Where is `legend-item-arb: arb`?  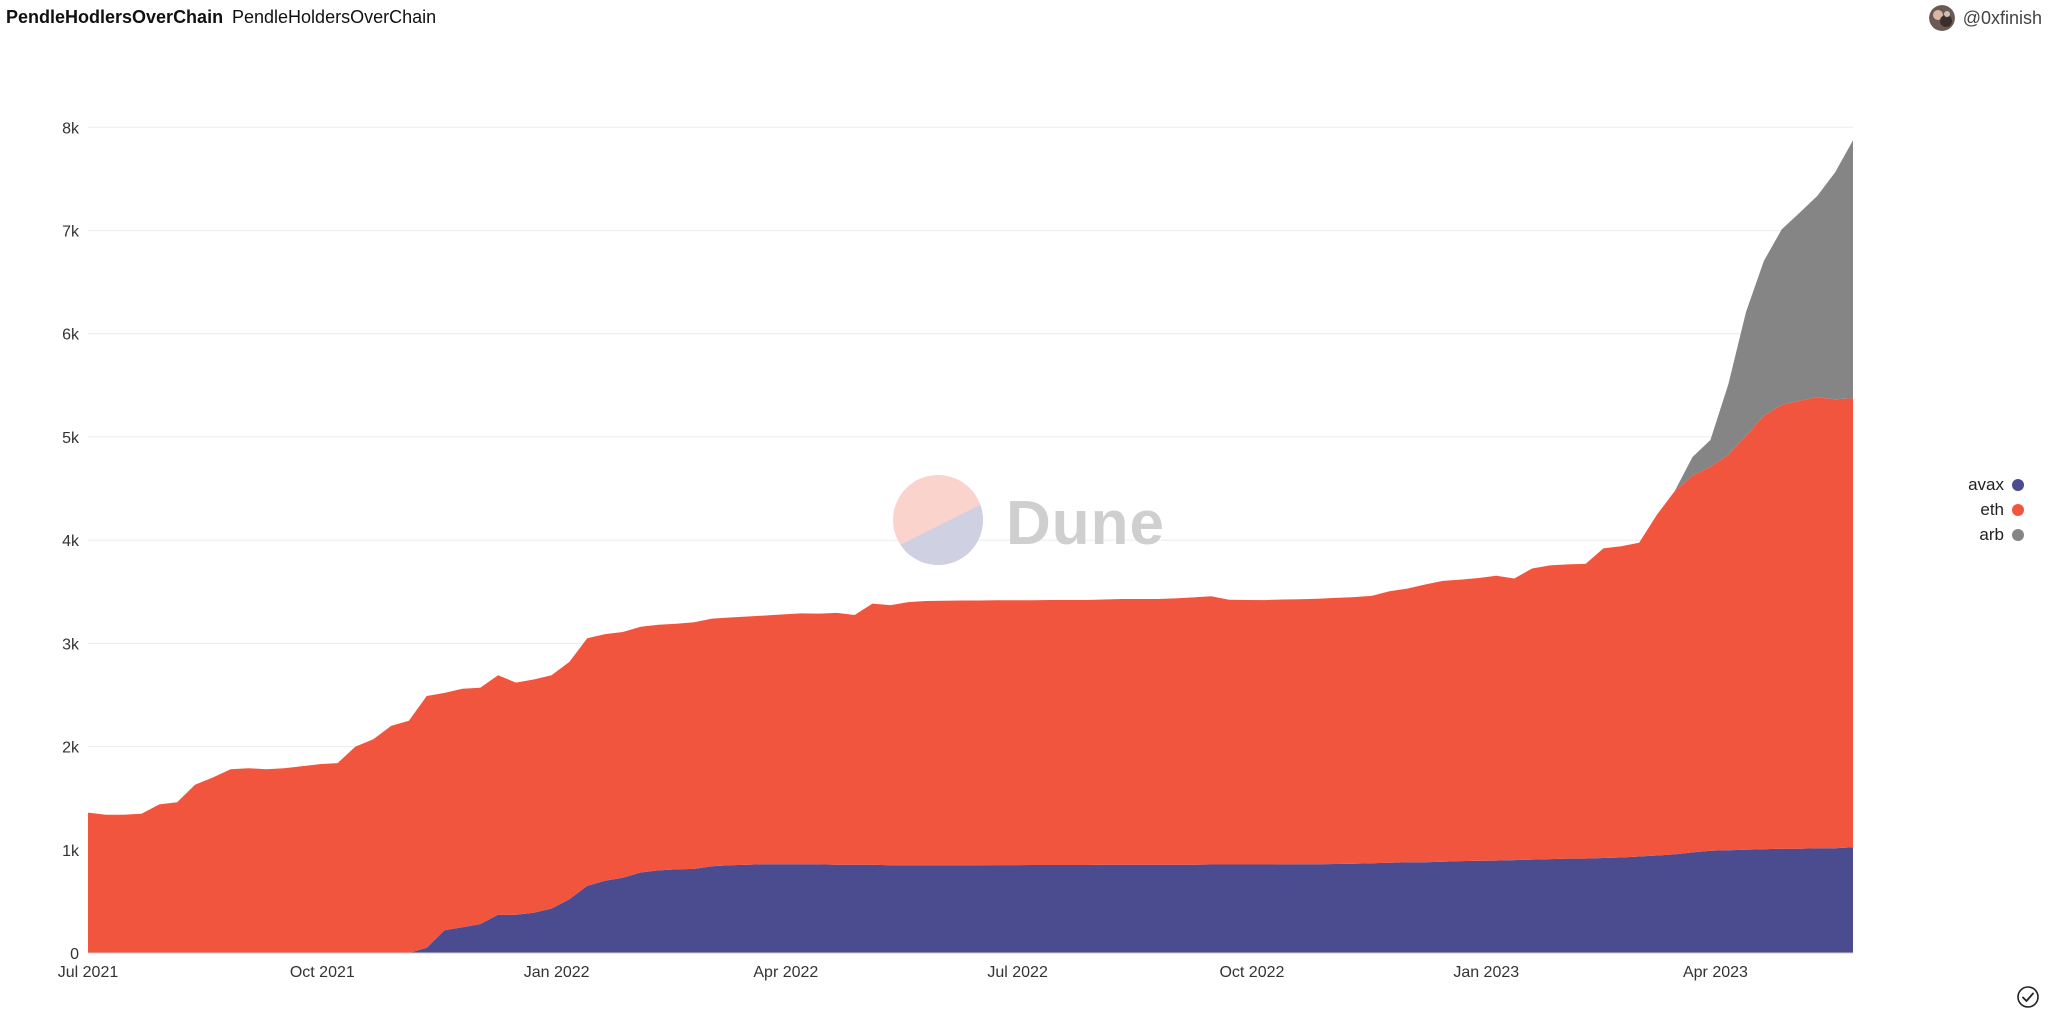
legend-item-arb: arb is located at coordinates (1996, 534).